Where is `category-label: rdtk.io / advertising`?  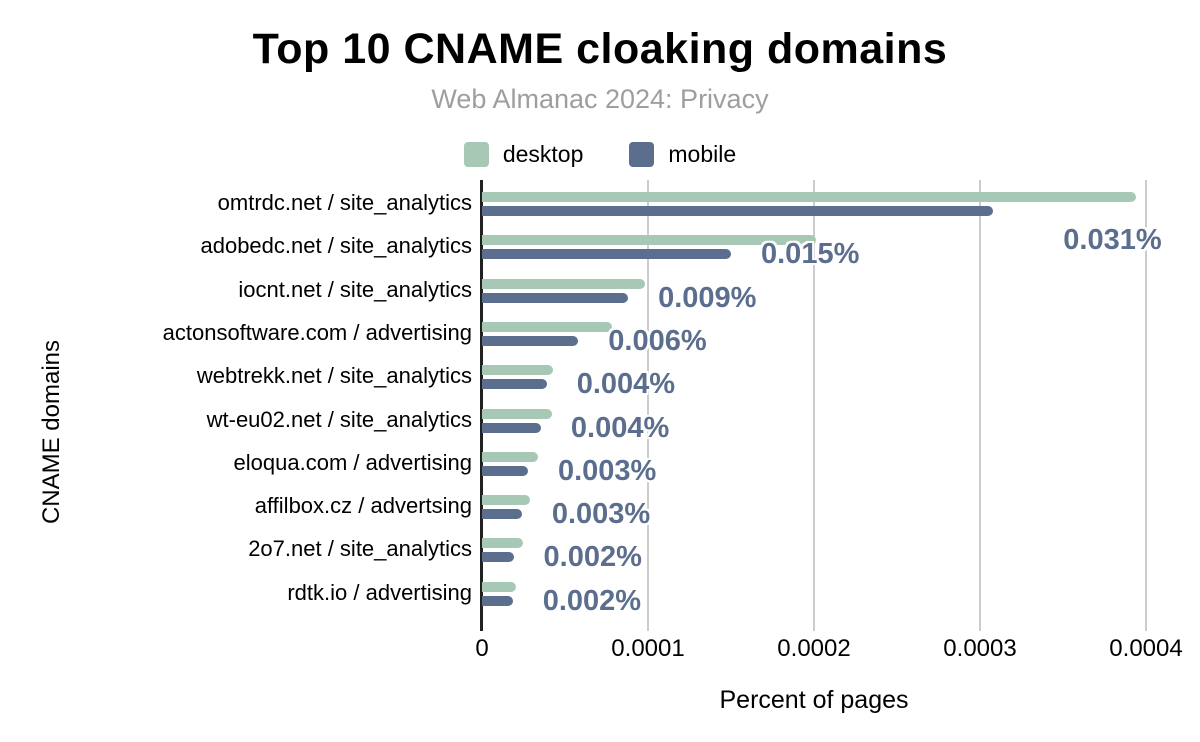
category-label: rdtk.io / advertising is located at coordinates (379, 592).